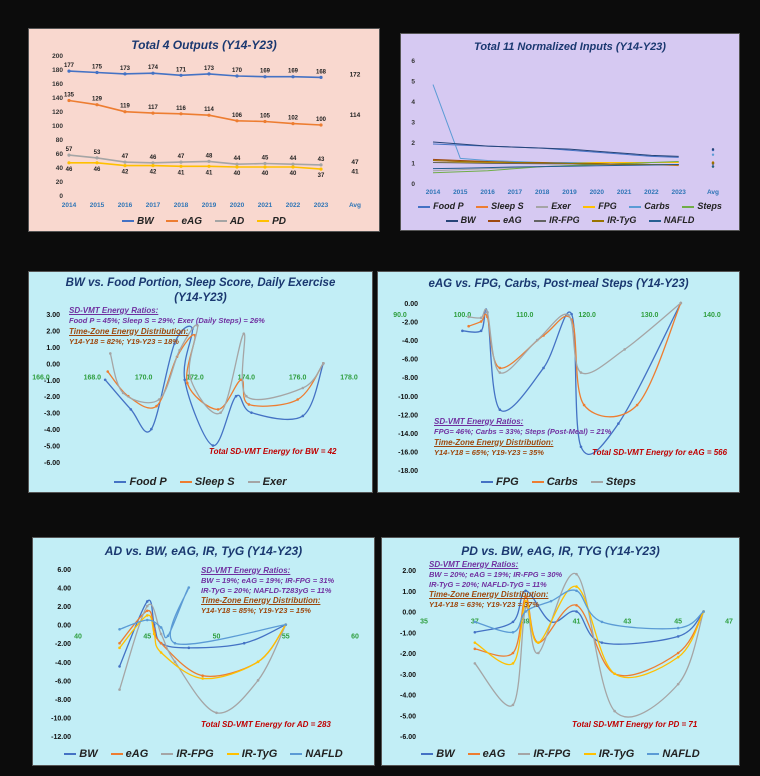  What do you see at coordinates (57, 98) in the screenshot?
I see `y-tick-label: 140` at bounding box center [57, 98].